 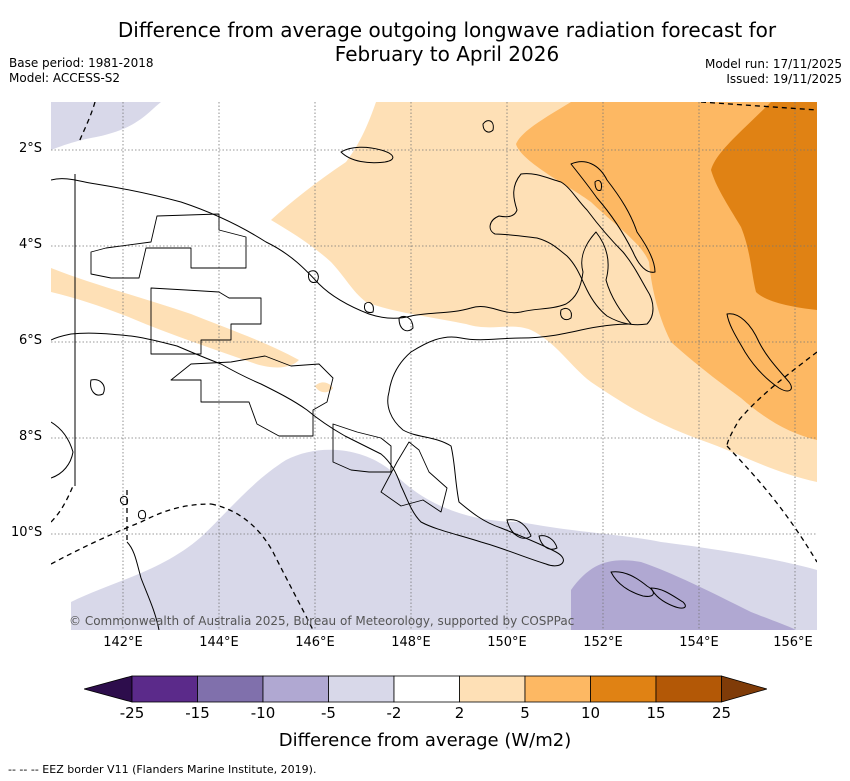 What do you see at coordinates (108, 689) in the screenshot?
I see `colorbar-extend-low` at bounding box center [108, 689].